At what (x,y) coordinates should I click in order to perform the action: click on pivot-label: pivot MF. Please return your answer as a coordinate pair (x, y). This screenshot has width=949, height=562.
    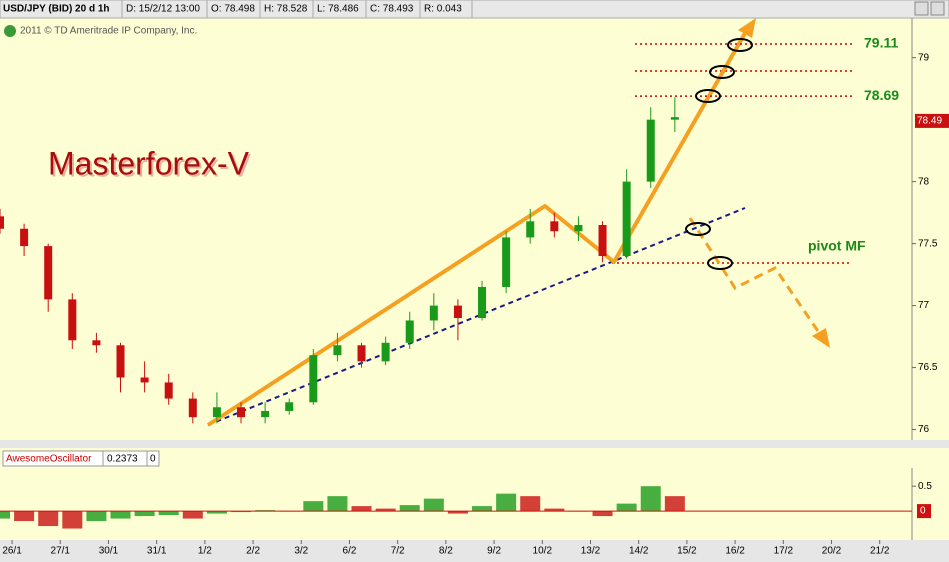
    Looking at the image, I should click on (837, 246).